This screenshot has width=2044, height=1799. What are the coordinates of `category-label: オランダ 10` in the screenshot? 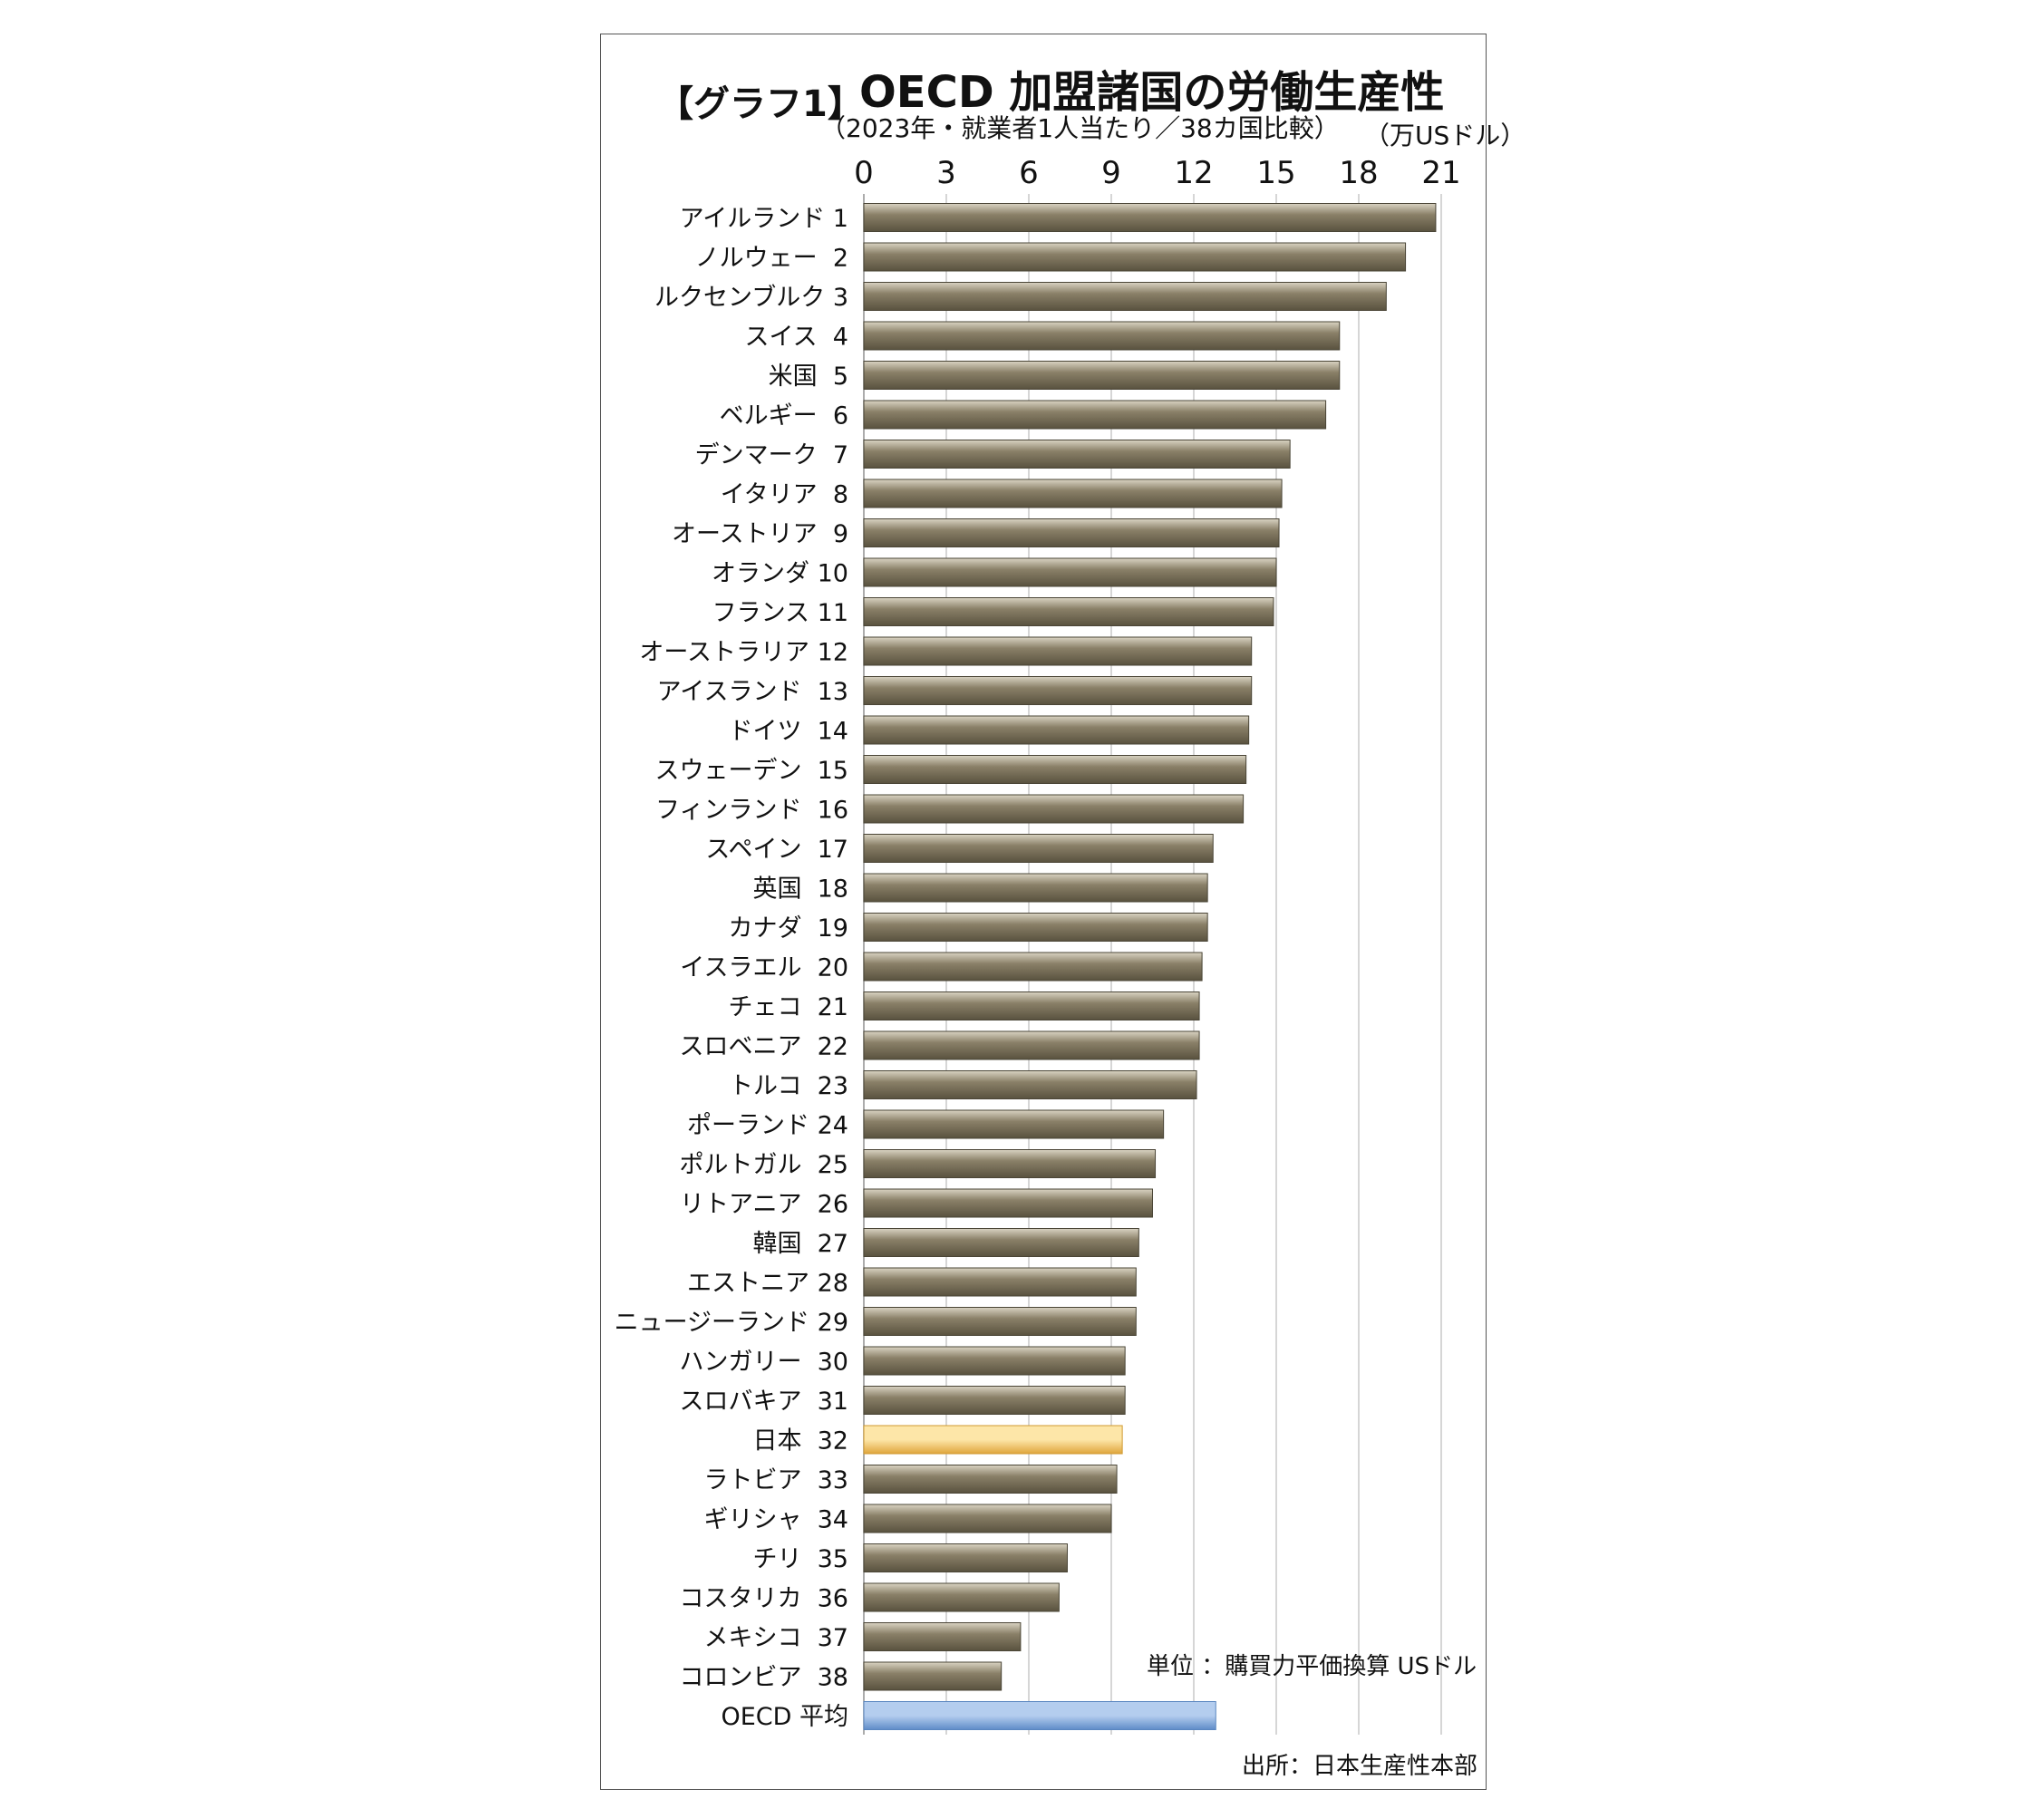 It's located at (780, 574).